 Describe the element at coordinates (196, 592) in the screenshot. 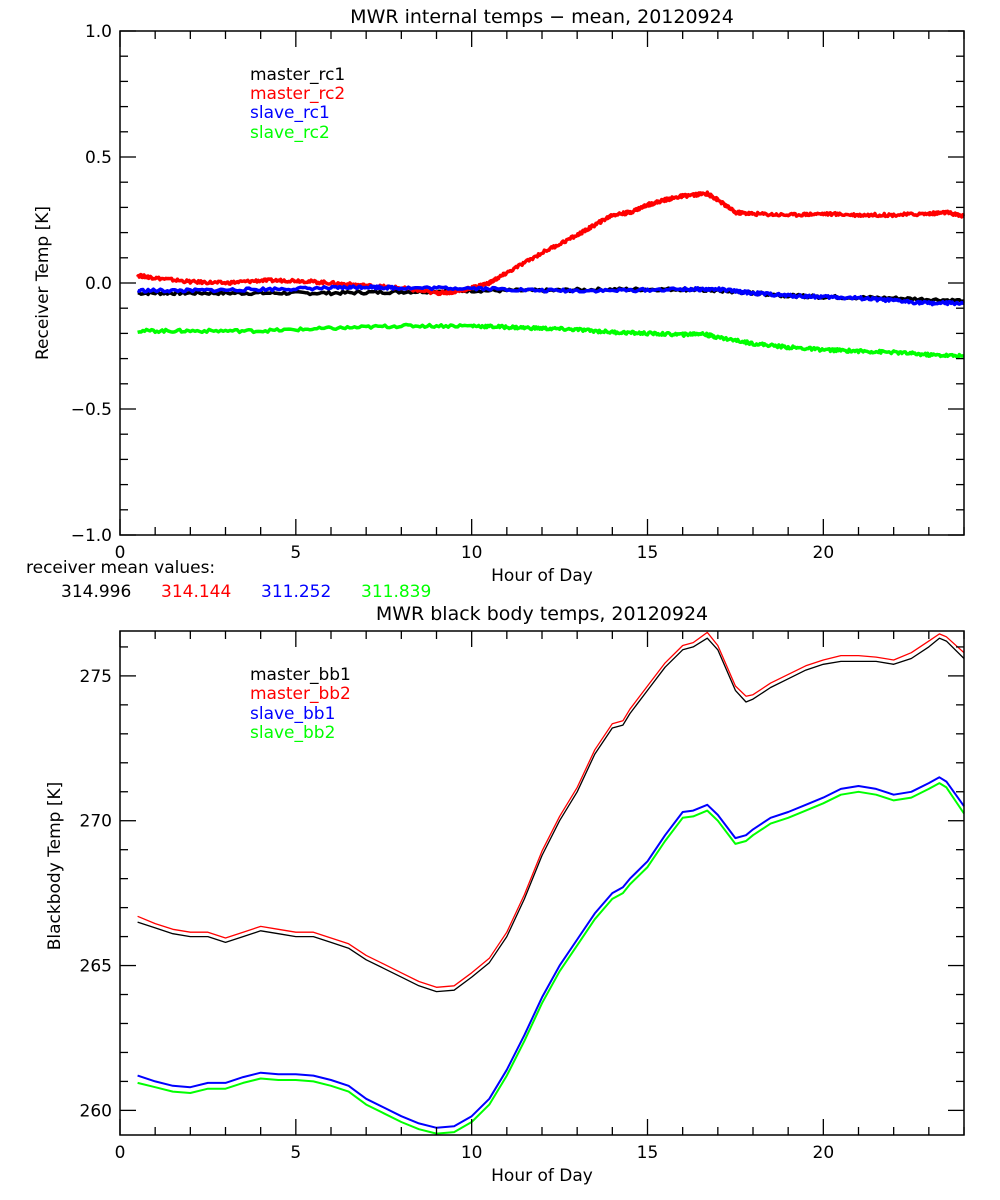

I see `receiver-mean-value: 314.144` at that location.